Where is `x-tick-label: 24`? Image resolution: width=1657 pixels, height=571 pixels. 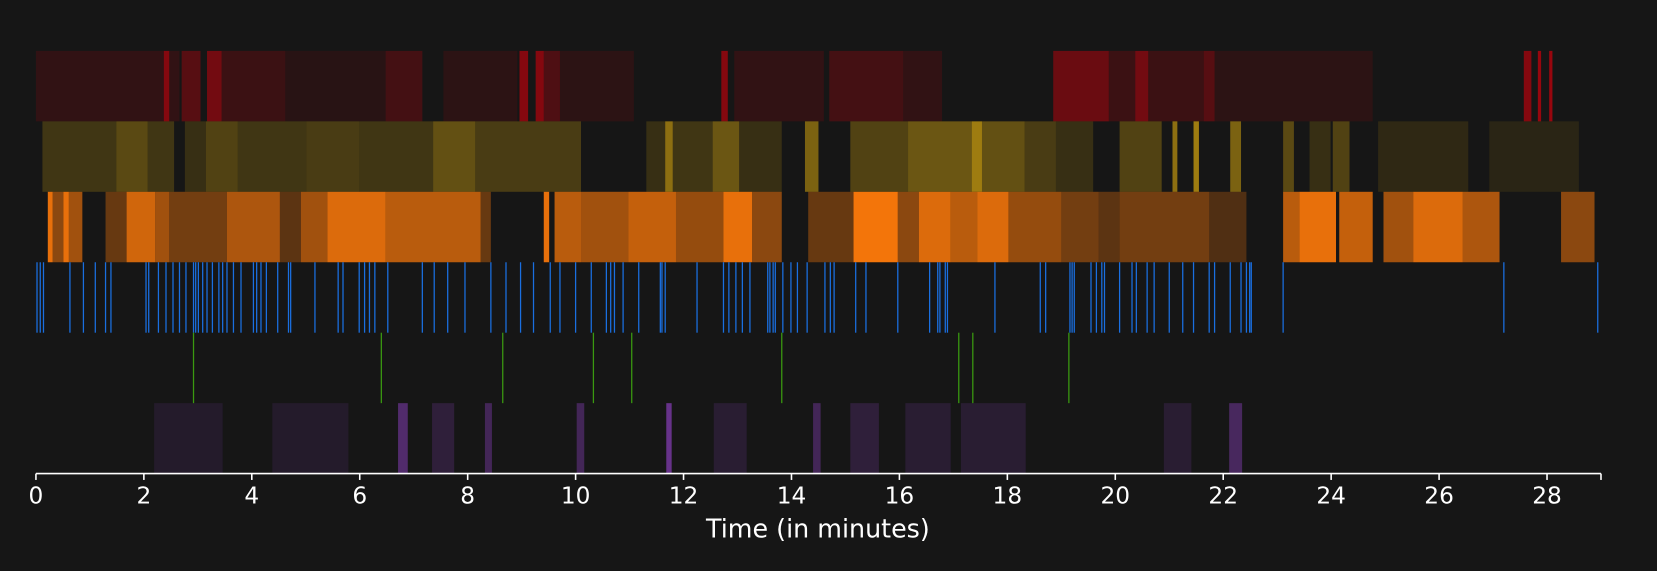
x-tick-label: 24 is located at coordinates (1331, 495).